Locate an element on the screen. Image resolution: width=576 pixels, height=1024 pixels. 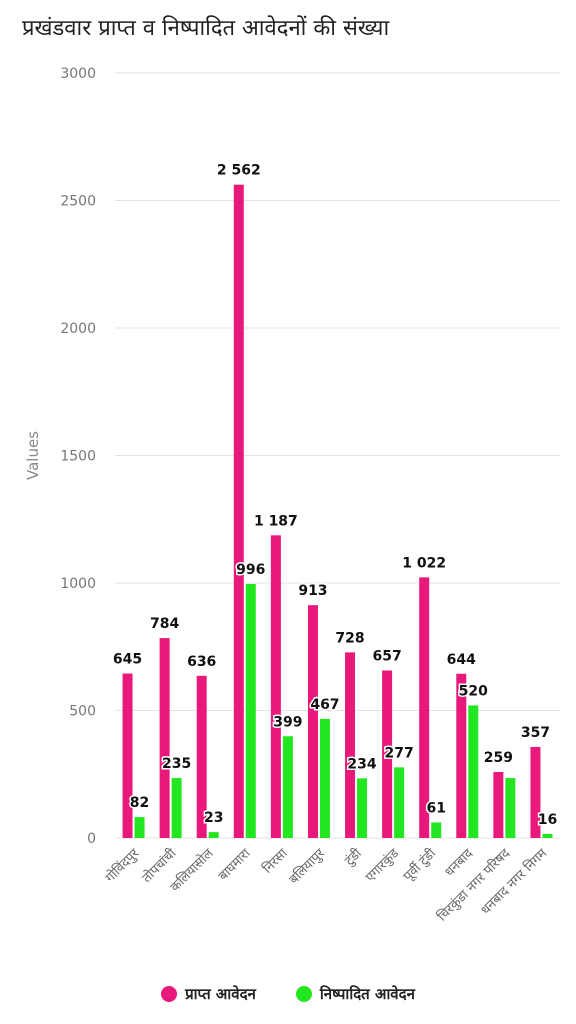
y-tick-label: 1500 is located at coordinates (78, 457).